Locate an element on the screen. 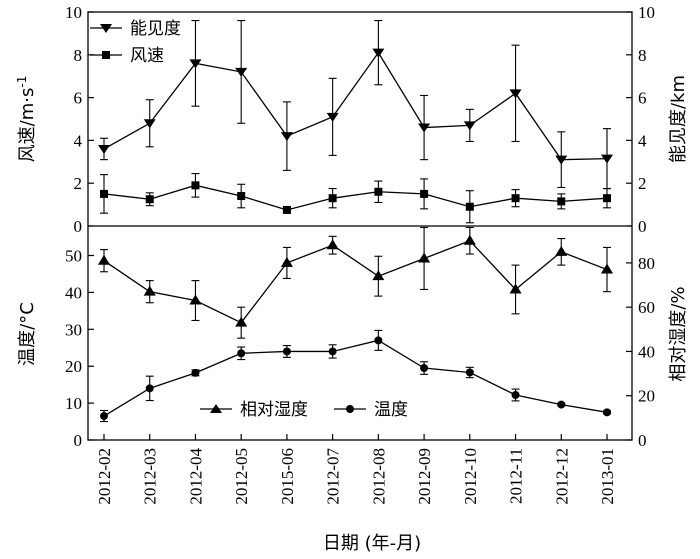  x-tick-label: 2013-01 is located at coordinates (607, 476).